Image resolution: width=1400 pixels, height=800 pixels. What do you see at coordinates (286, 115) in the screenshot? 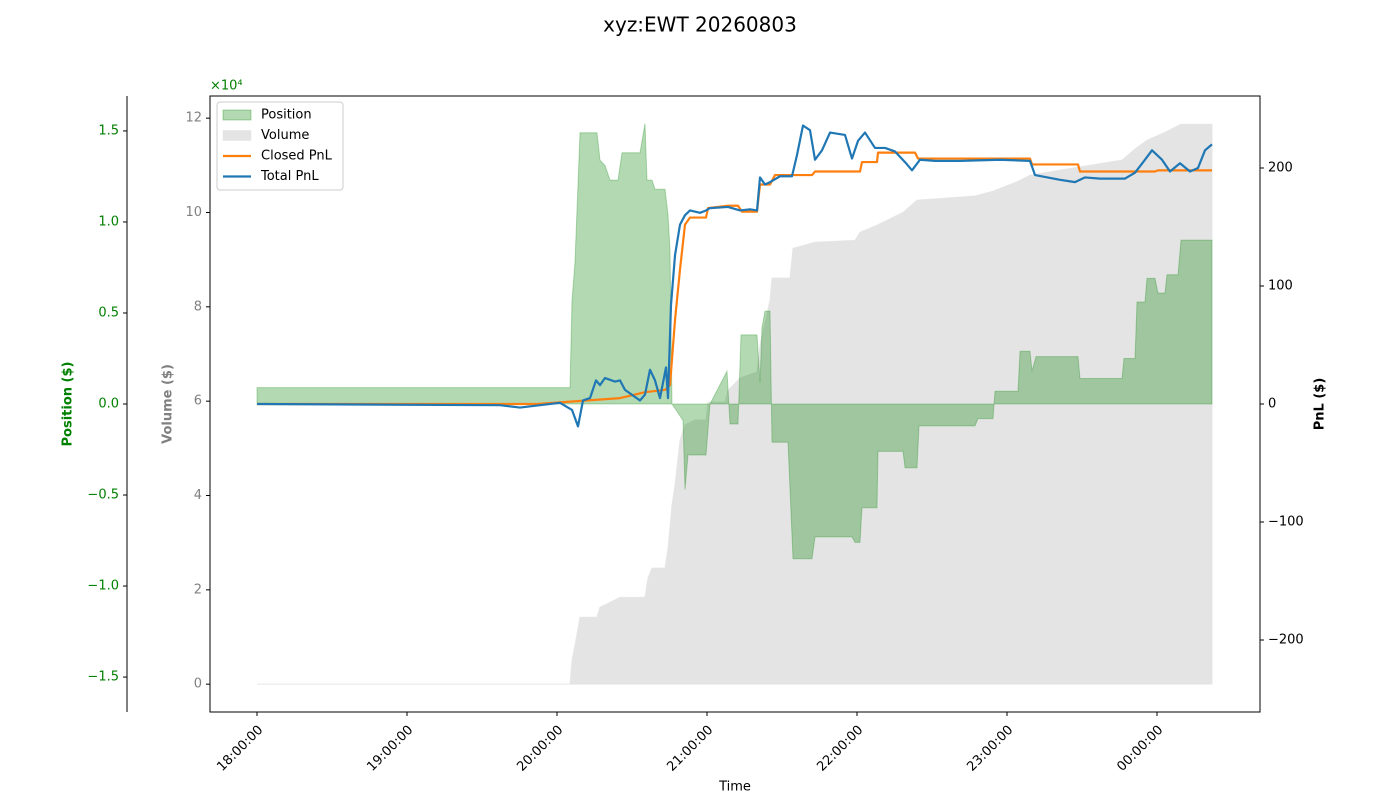
I see `legend-label: Position` at bounding box center [286, 115].